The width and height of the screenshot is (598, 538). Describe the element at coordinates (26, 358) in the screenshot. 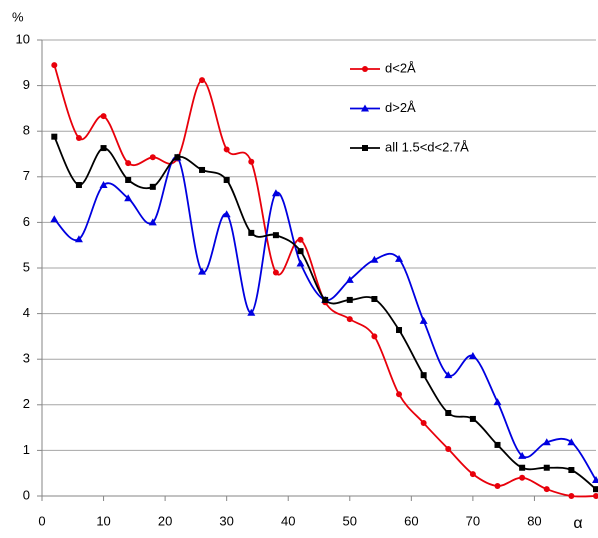

I see `y-tick-label: 3` at that location.